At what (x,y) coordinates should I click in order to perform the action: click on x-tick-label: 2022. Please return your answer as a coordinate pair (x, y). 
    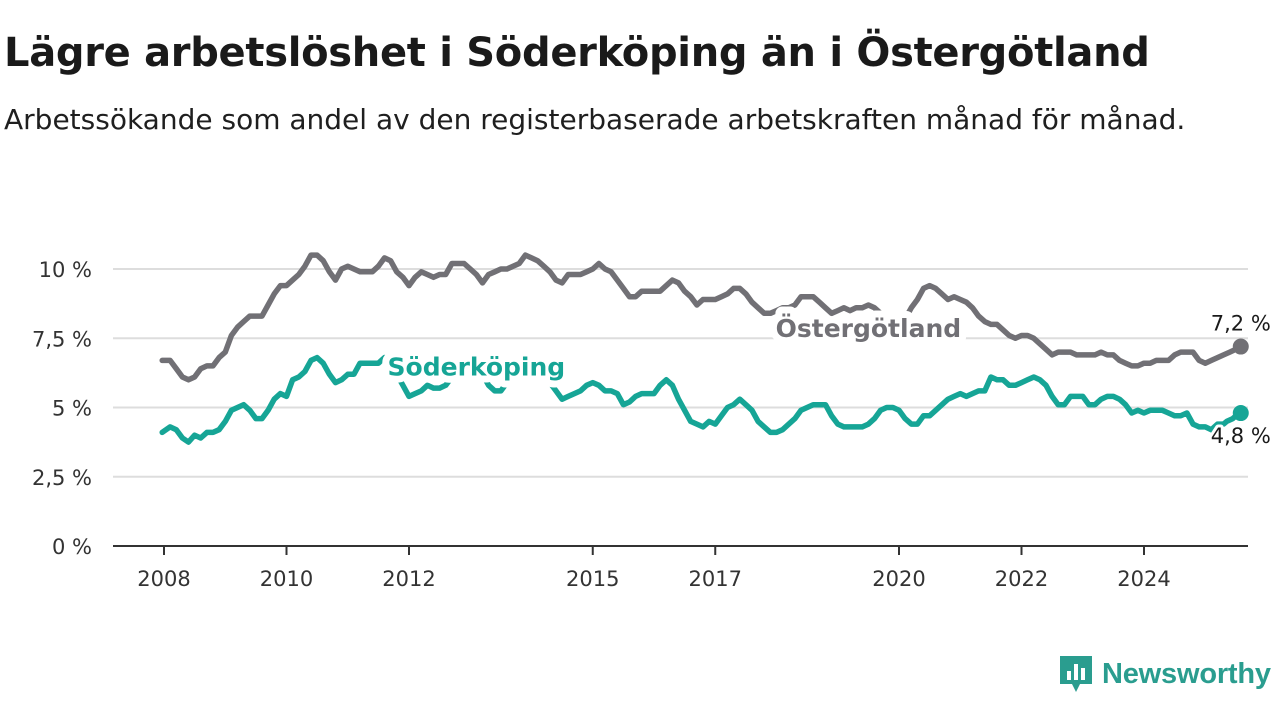
    Looking at the image, I should click on (1021, 579).